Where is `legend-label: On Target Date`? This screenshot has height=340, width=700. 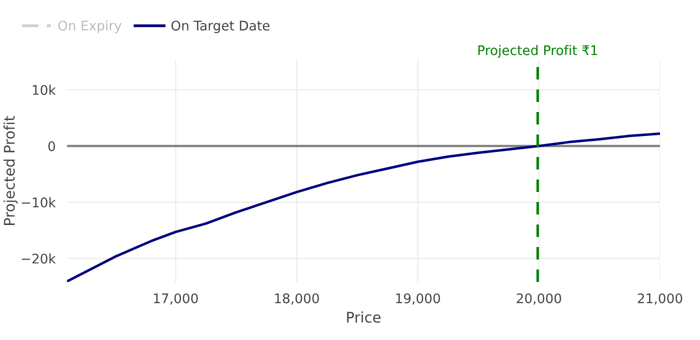 legend-label: On Target Date is located at coordinates (220, 27).